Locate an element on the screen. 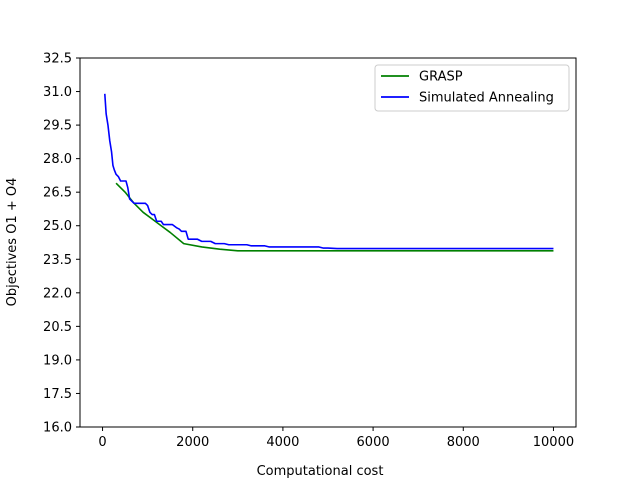 The width and height of the screenshot is (640, 480). y-tick-label: 23.5 is located at coordinates (57, 260).